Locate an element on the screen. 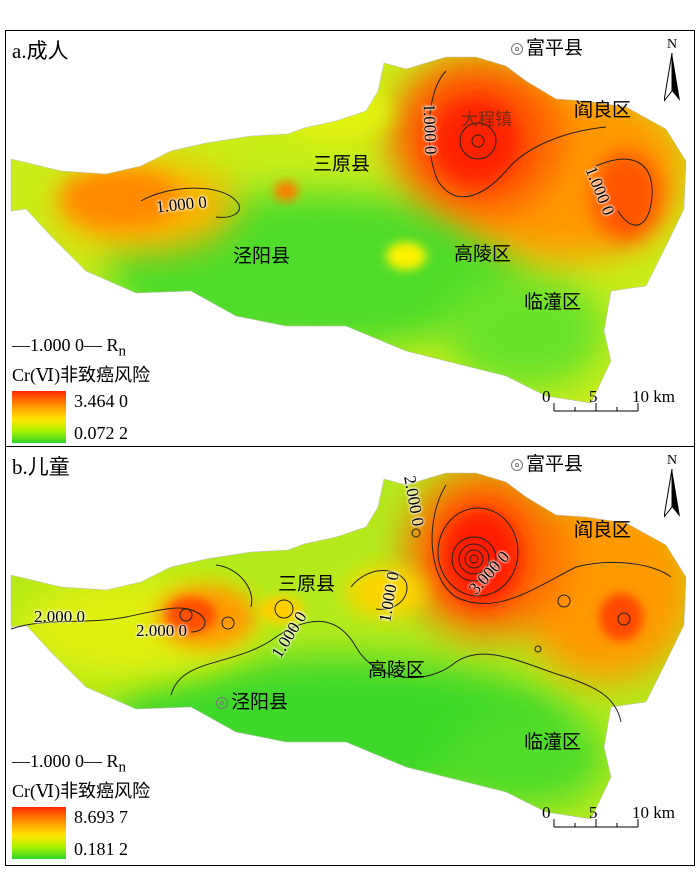 The width and height of the screenshot is (700, 874). legend: —1.000 0— Rn Cr(Ⅵ)非致癌风险 8.693 7 0.181 2 is located at coordinates (81, 805).